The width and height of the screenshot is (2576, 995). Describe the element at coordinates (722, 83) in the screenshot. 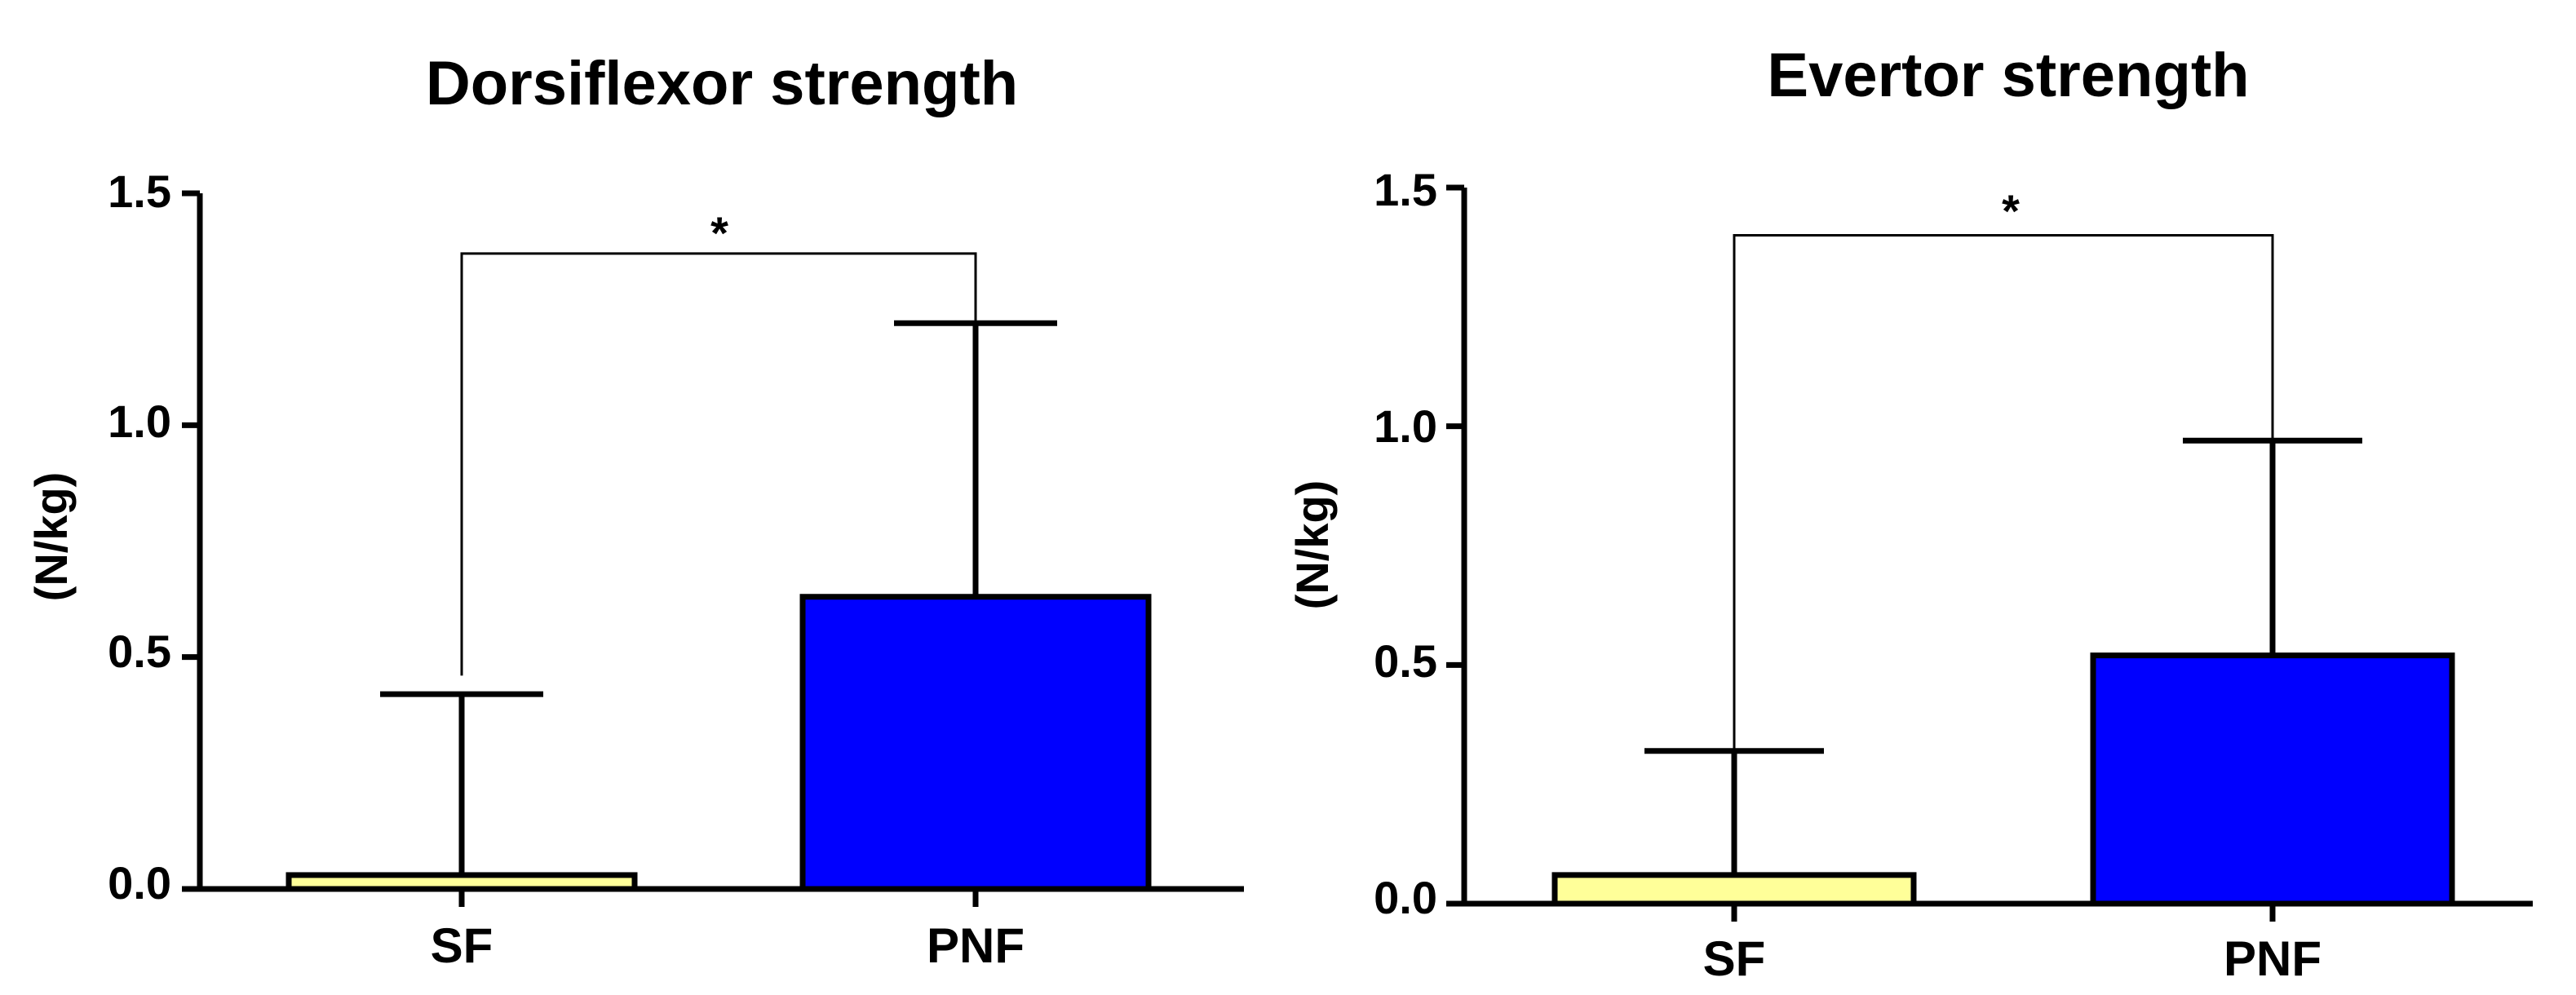

I see `chart-title: Dorsiflexor strength` at that location.